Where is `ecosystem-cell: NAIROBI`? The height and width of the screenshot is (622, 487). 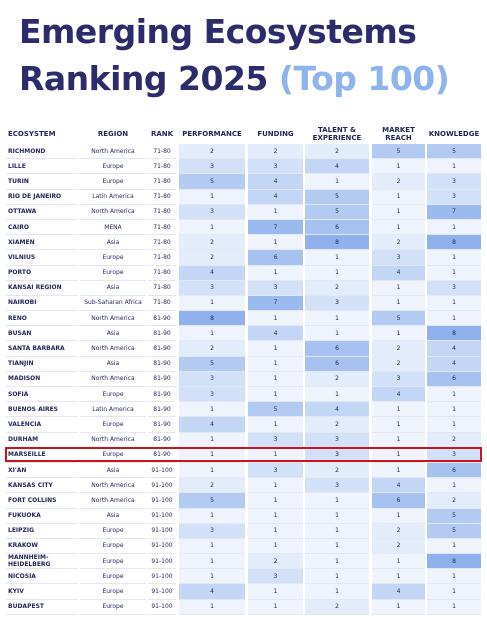 ecosystem-cell: NAIROBI is located at coordinates (42, 304).